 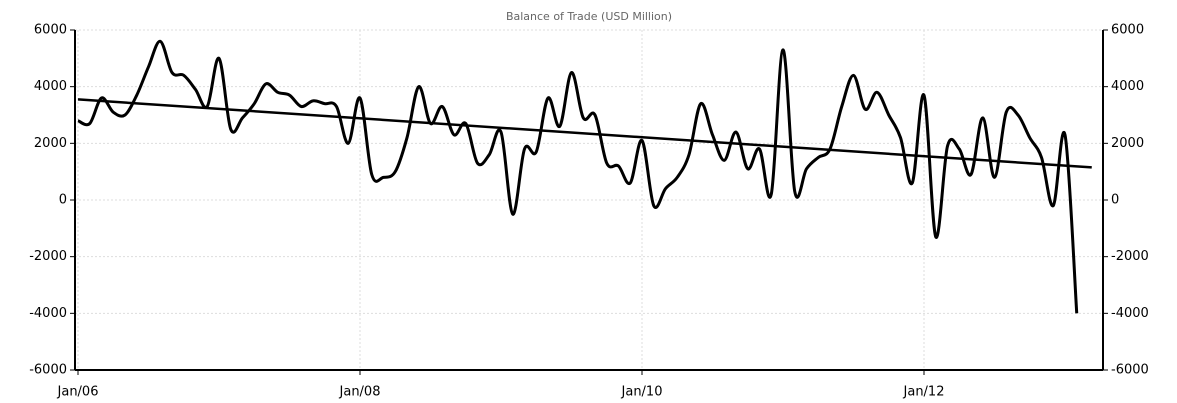 I want to click on y2-tick-label: 4000, so click(x=1127, y=86).